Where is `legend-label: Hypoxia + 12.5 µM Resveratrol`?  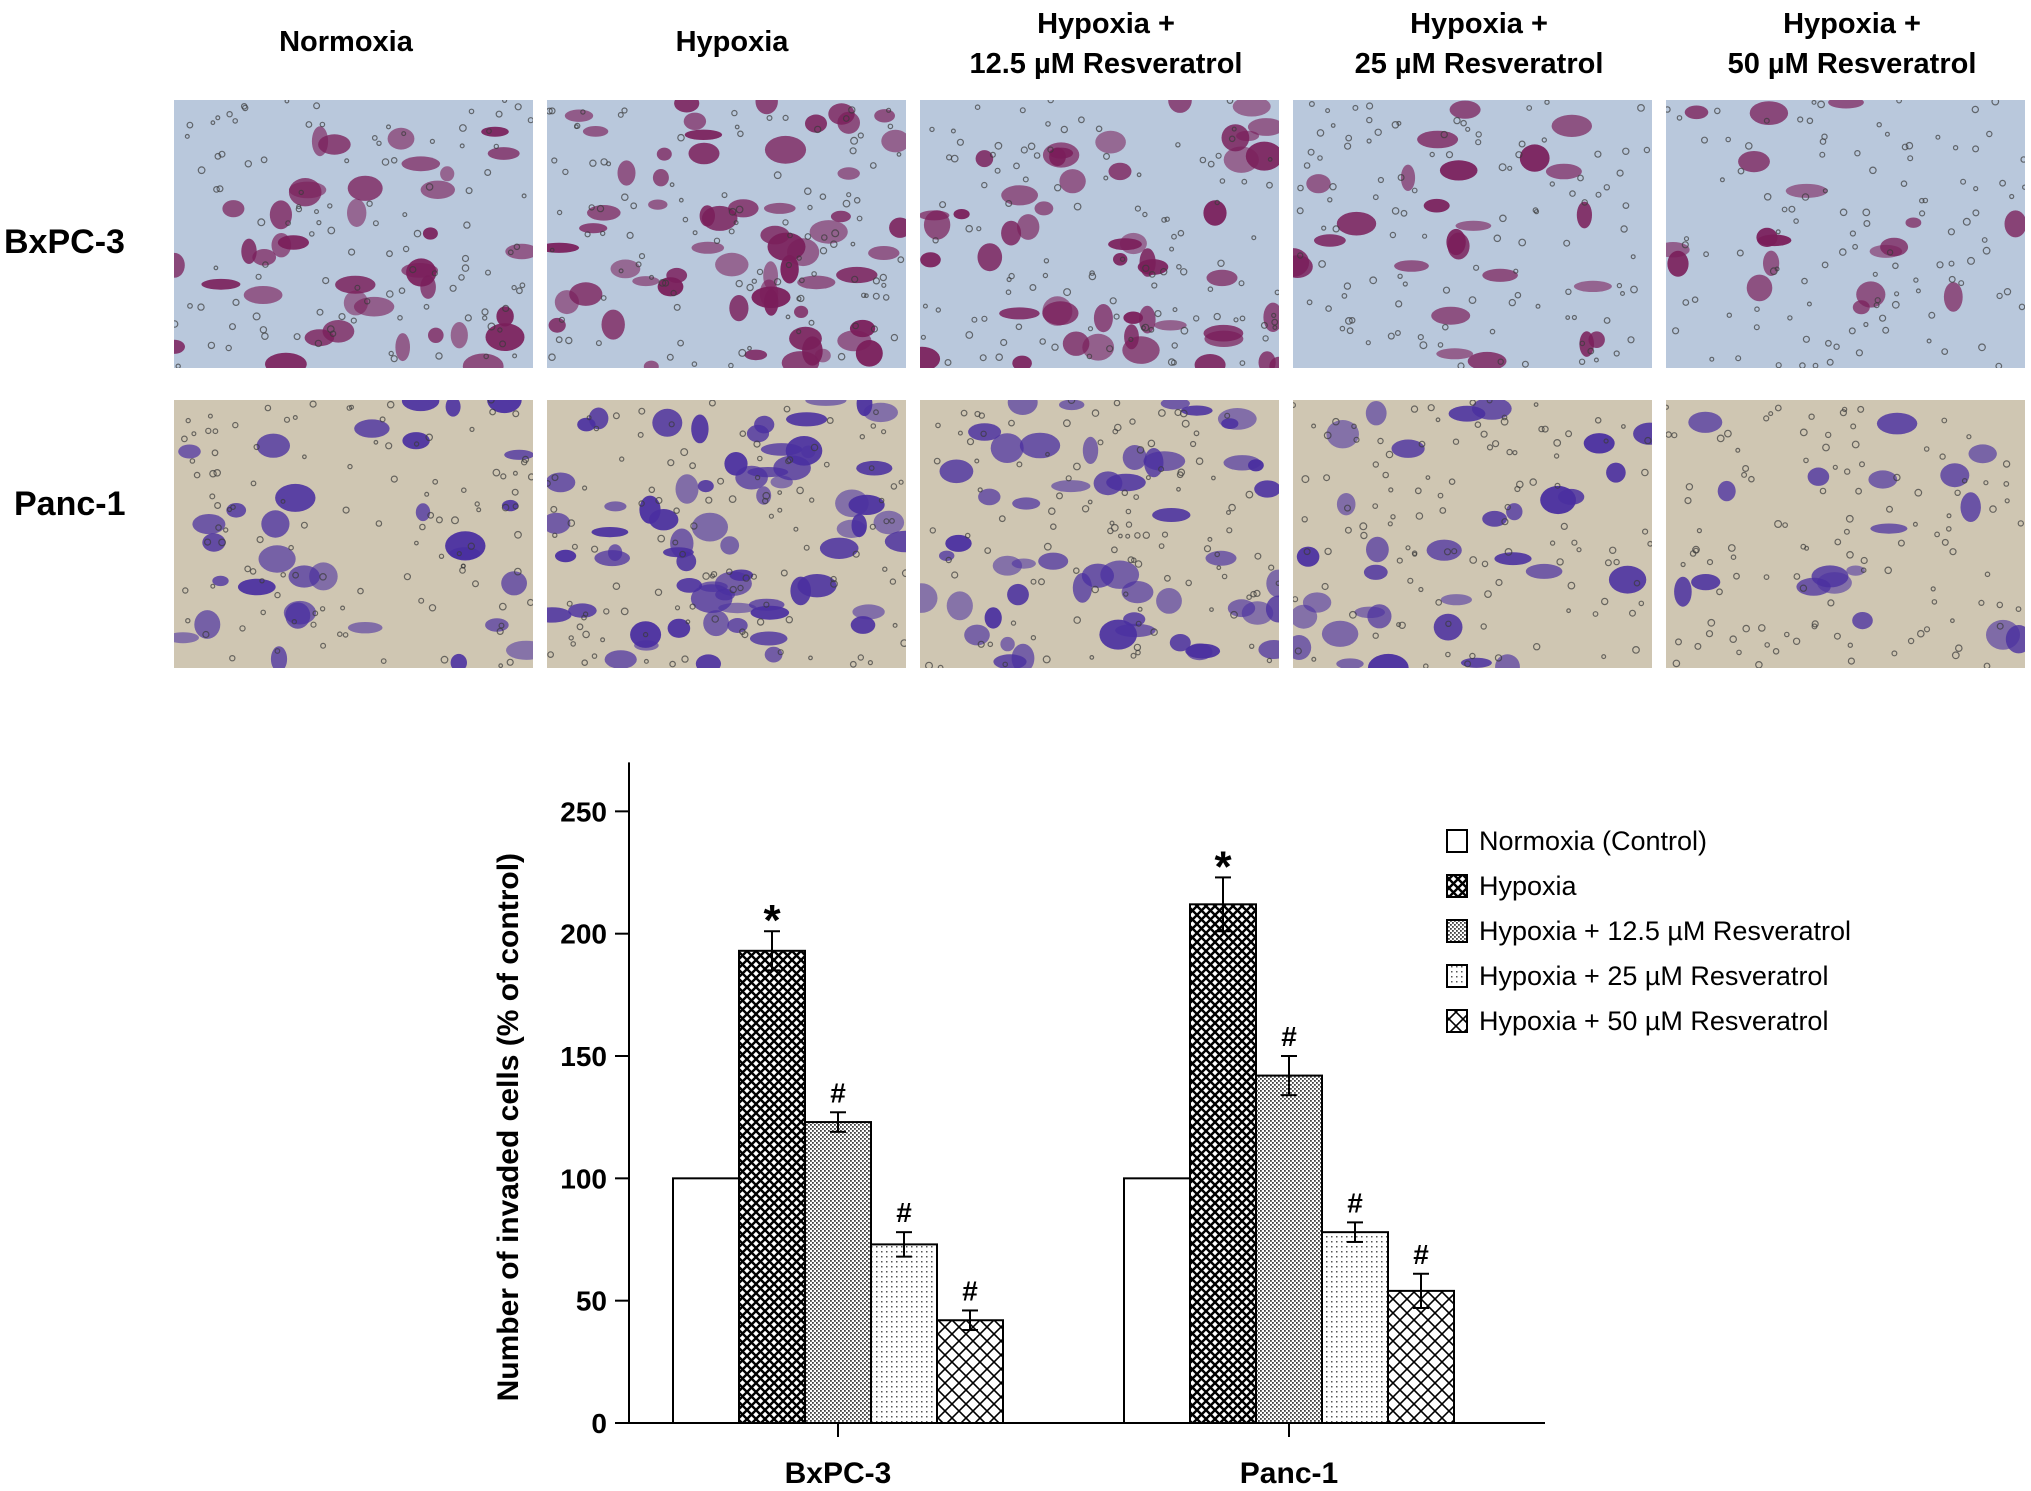 legend-label: Hypoxia + 12.5 µM Resveratrol is located at coordinates (1665, 931).